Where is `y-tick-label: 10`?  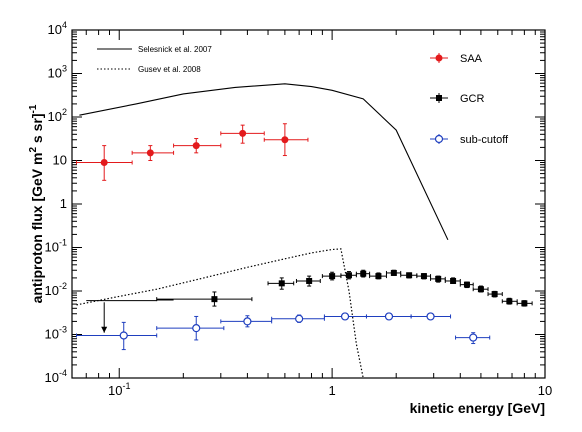
y-tick-label: 10 is located at coordinates (60, 160).